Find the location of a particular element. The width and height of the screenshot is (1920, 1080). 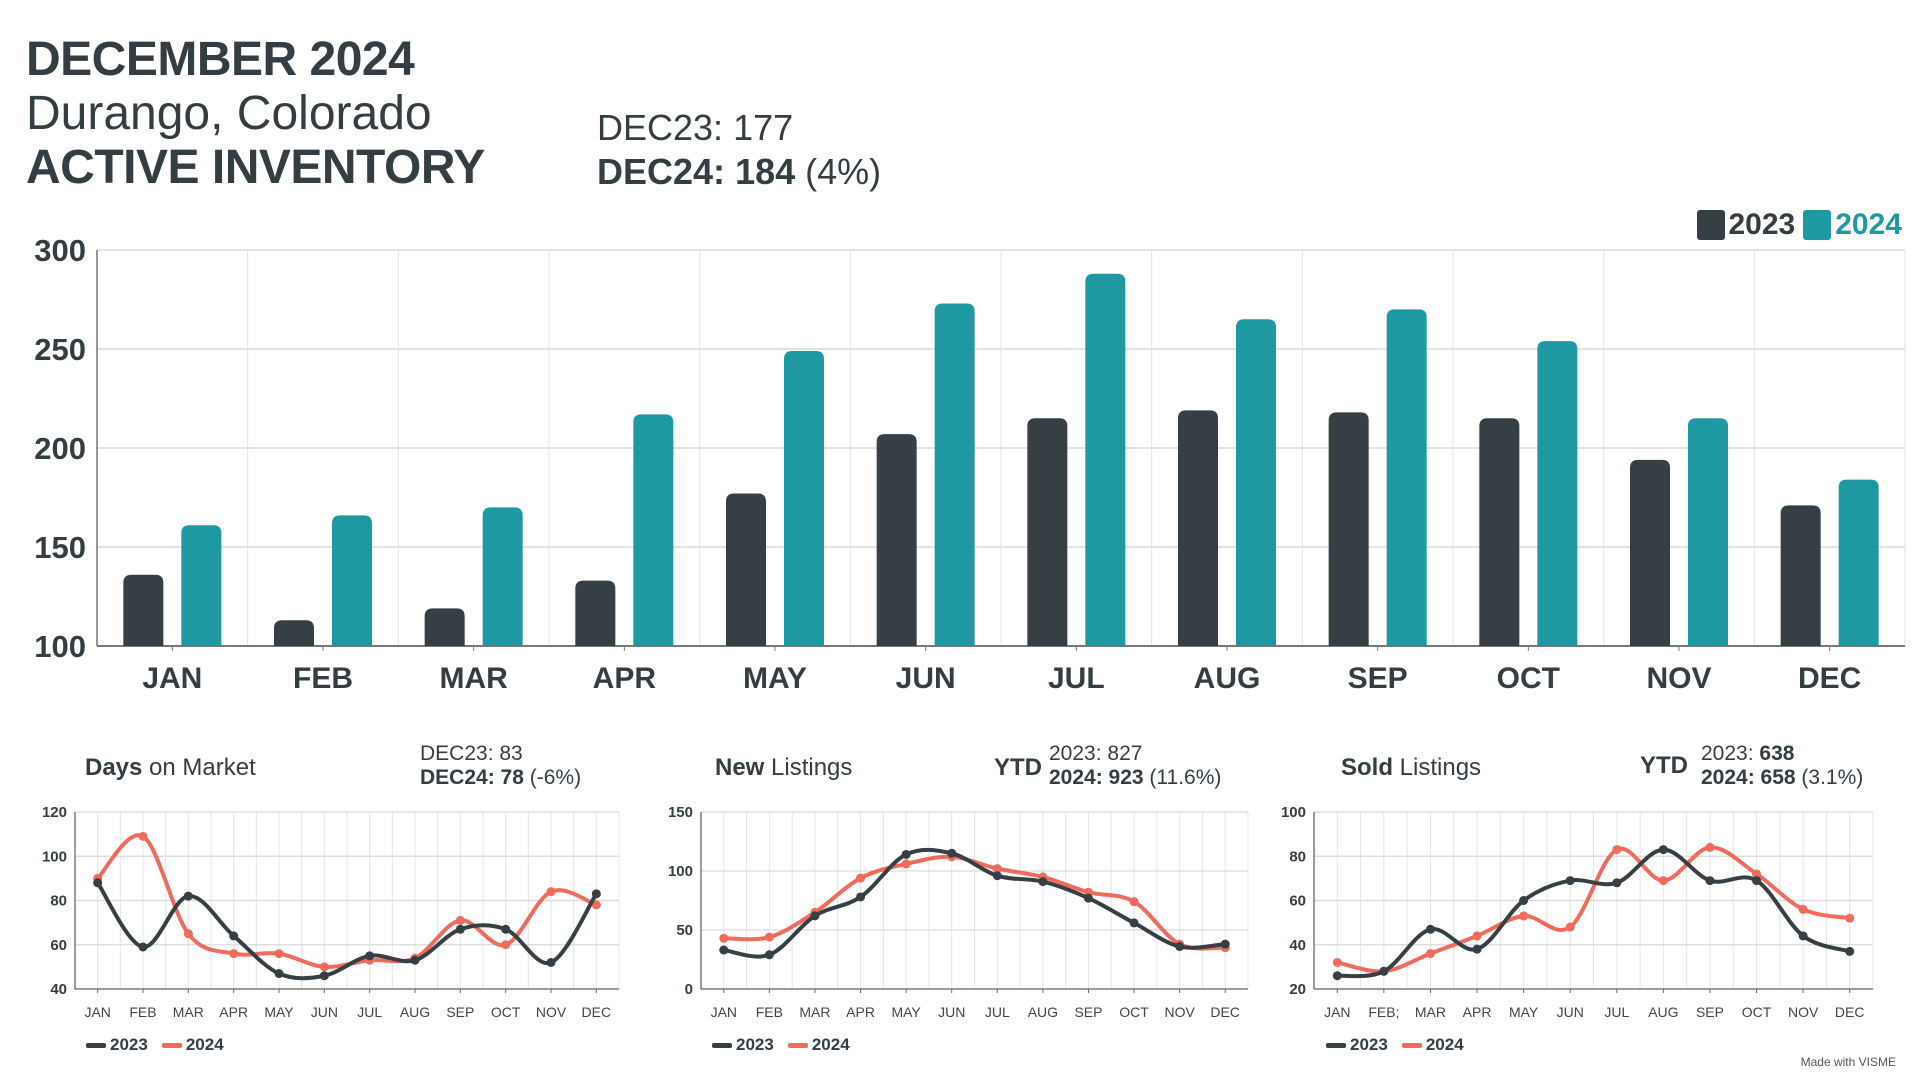

new-listings-stats: 2023: 827 2024: 923 (11.6%) is located at coordinates (1135, 766).